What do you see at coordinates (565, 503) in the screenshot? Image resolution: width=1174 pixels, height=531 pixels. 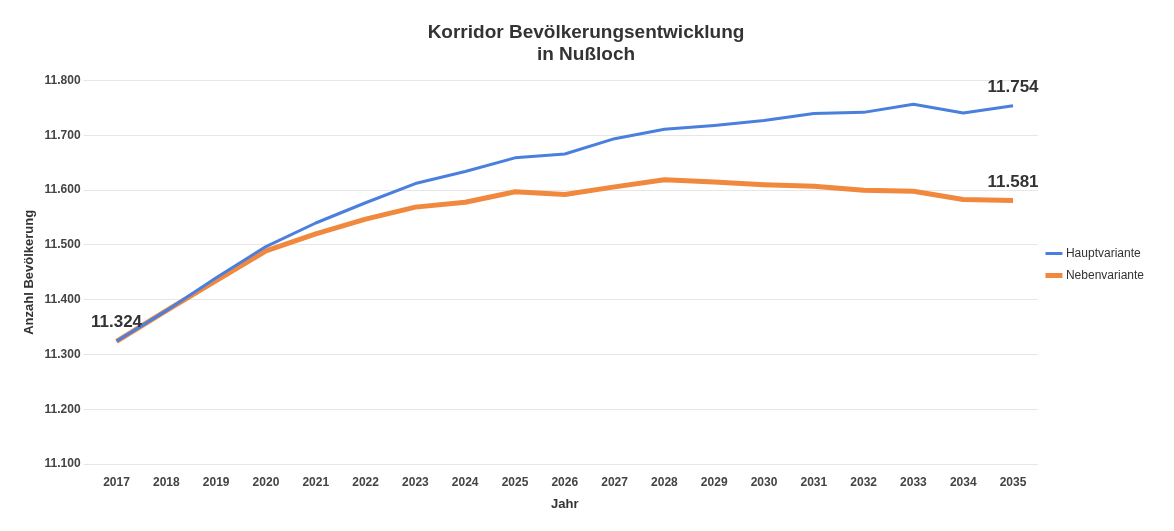 I see `x-axis-title: Jahr` at bounding box center [565, 503].